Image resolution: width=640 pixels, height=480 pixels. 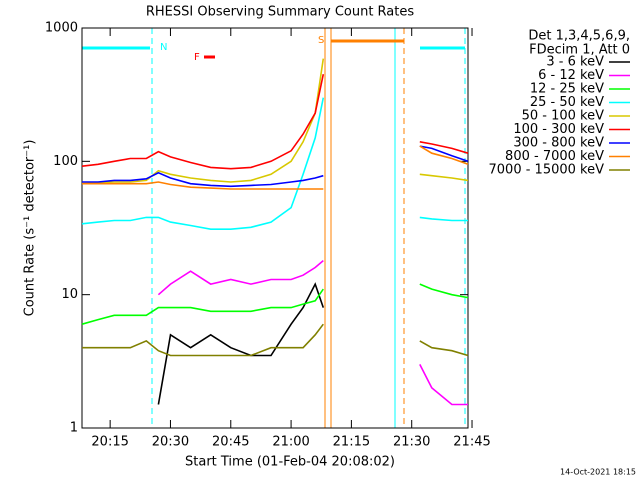 I want to click on y-axis-label: Count Rate (s⁻¹ detector⁻¹), so click(x=30, y=228).